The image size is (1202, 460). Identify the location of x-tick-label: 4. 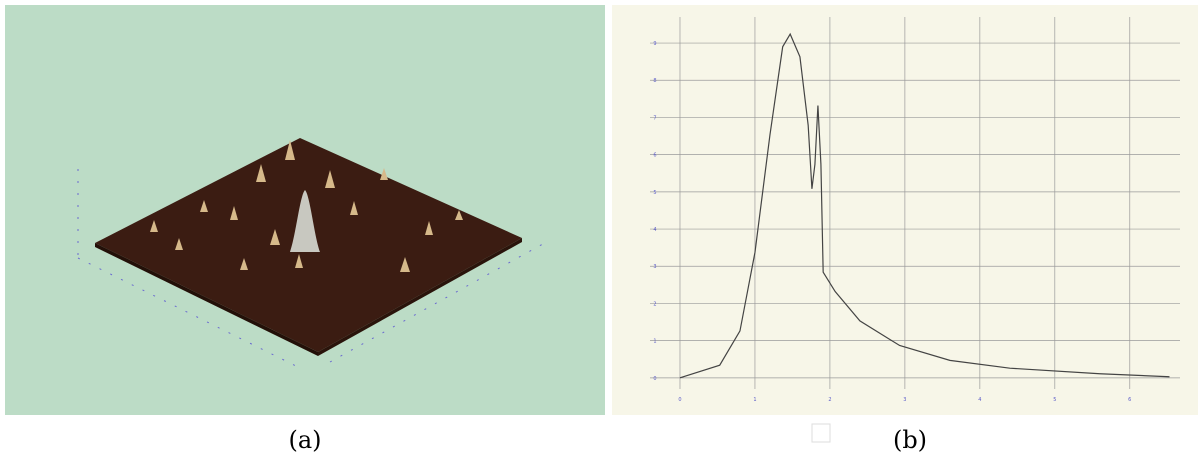
(979, 400).